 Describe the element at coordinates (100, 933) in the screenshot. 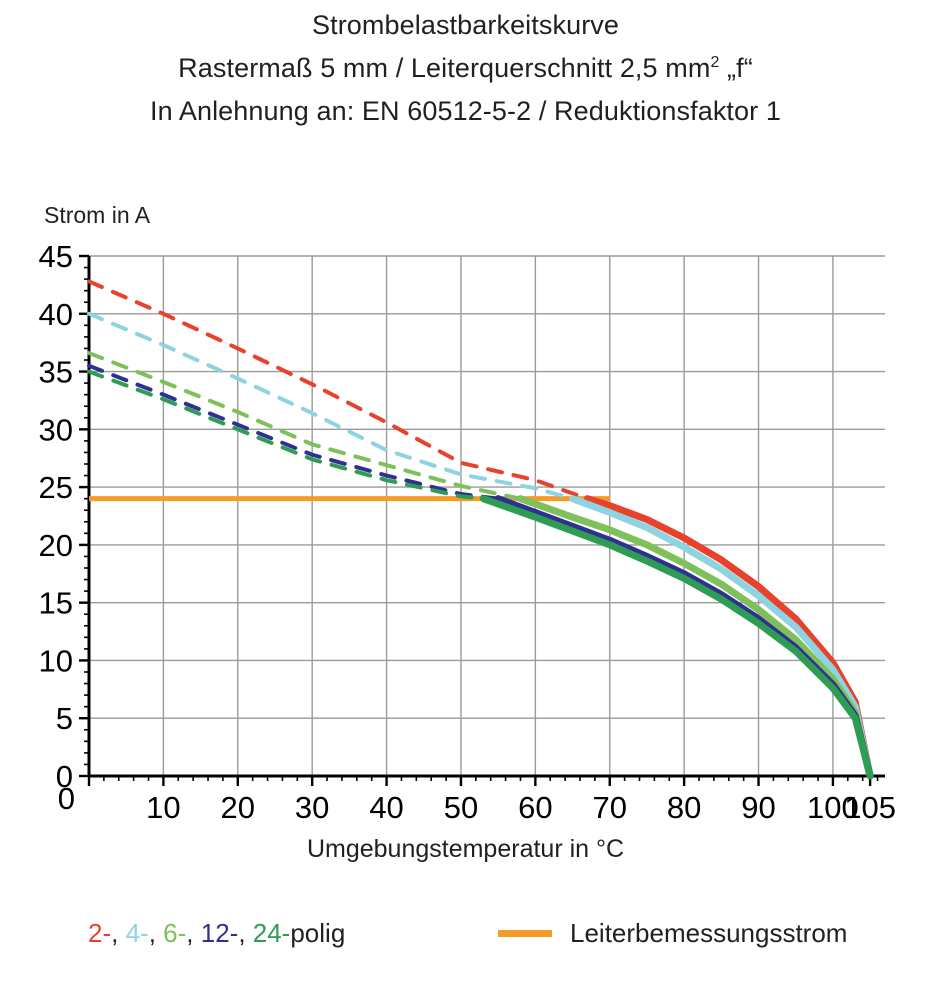

I see `legend-entry-2polig: 2-` at that location.